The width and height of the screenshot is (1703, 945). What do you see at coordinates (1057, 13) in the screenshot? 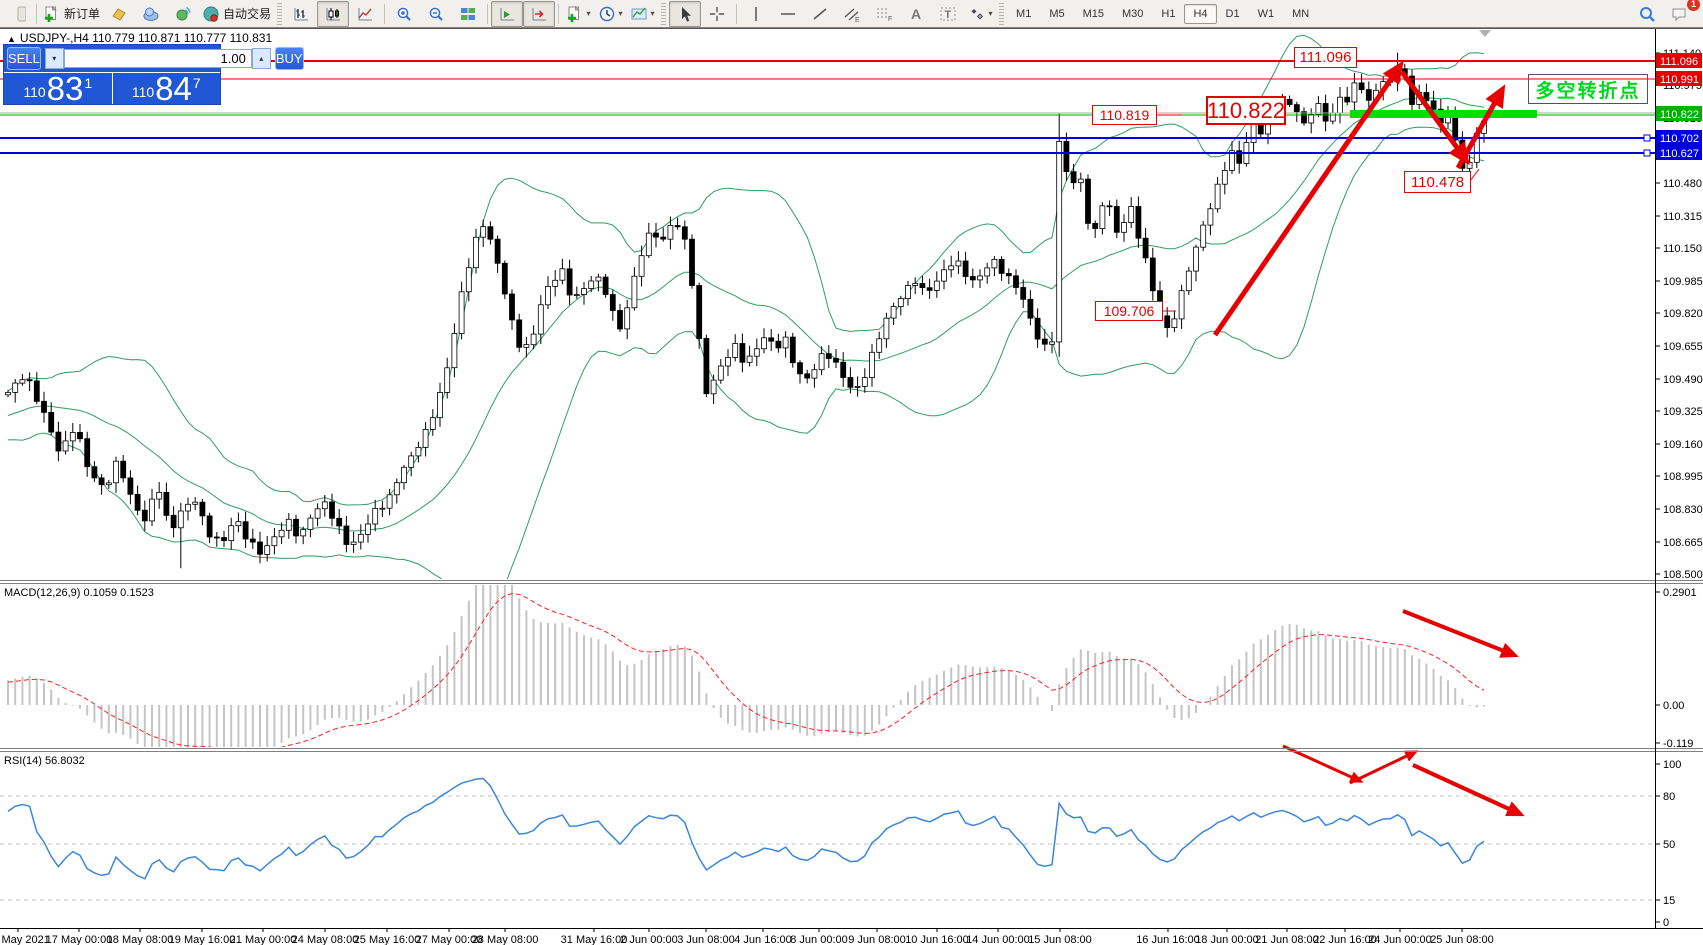
I see `timeframe-m5-button: M5` at bounding box center [1057, 13].